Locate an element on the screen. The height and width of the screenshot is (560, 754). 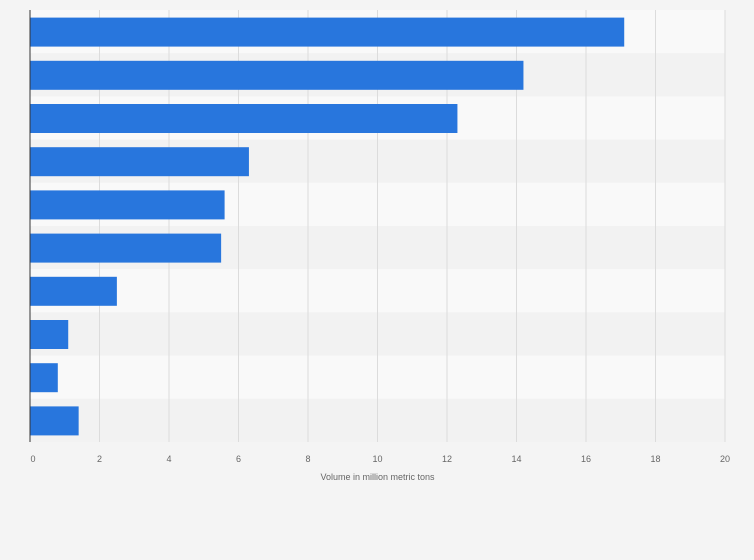
x-tick-label: 0 is located at coordinates (32, 459).